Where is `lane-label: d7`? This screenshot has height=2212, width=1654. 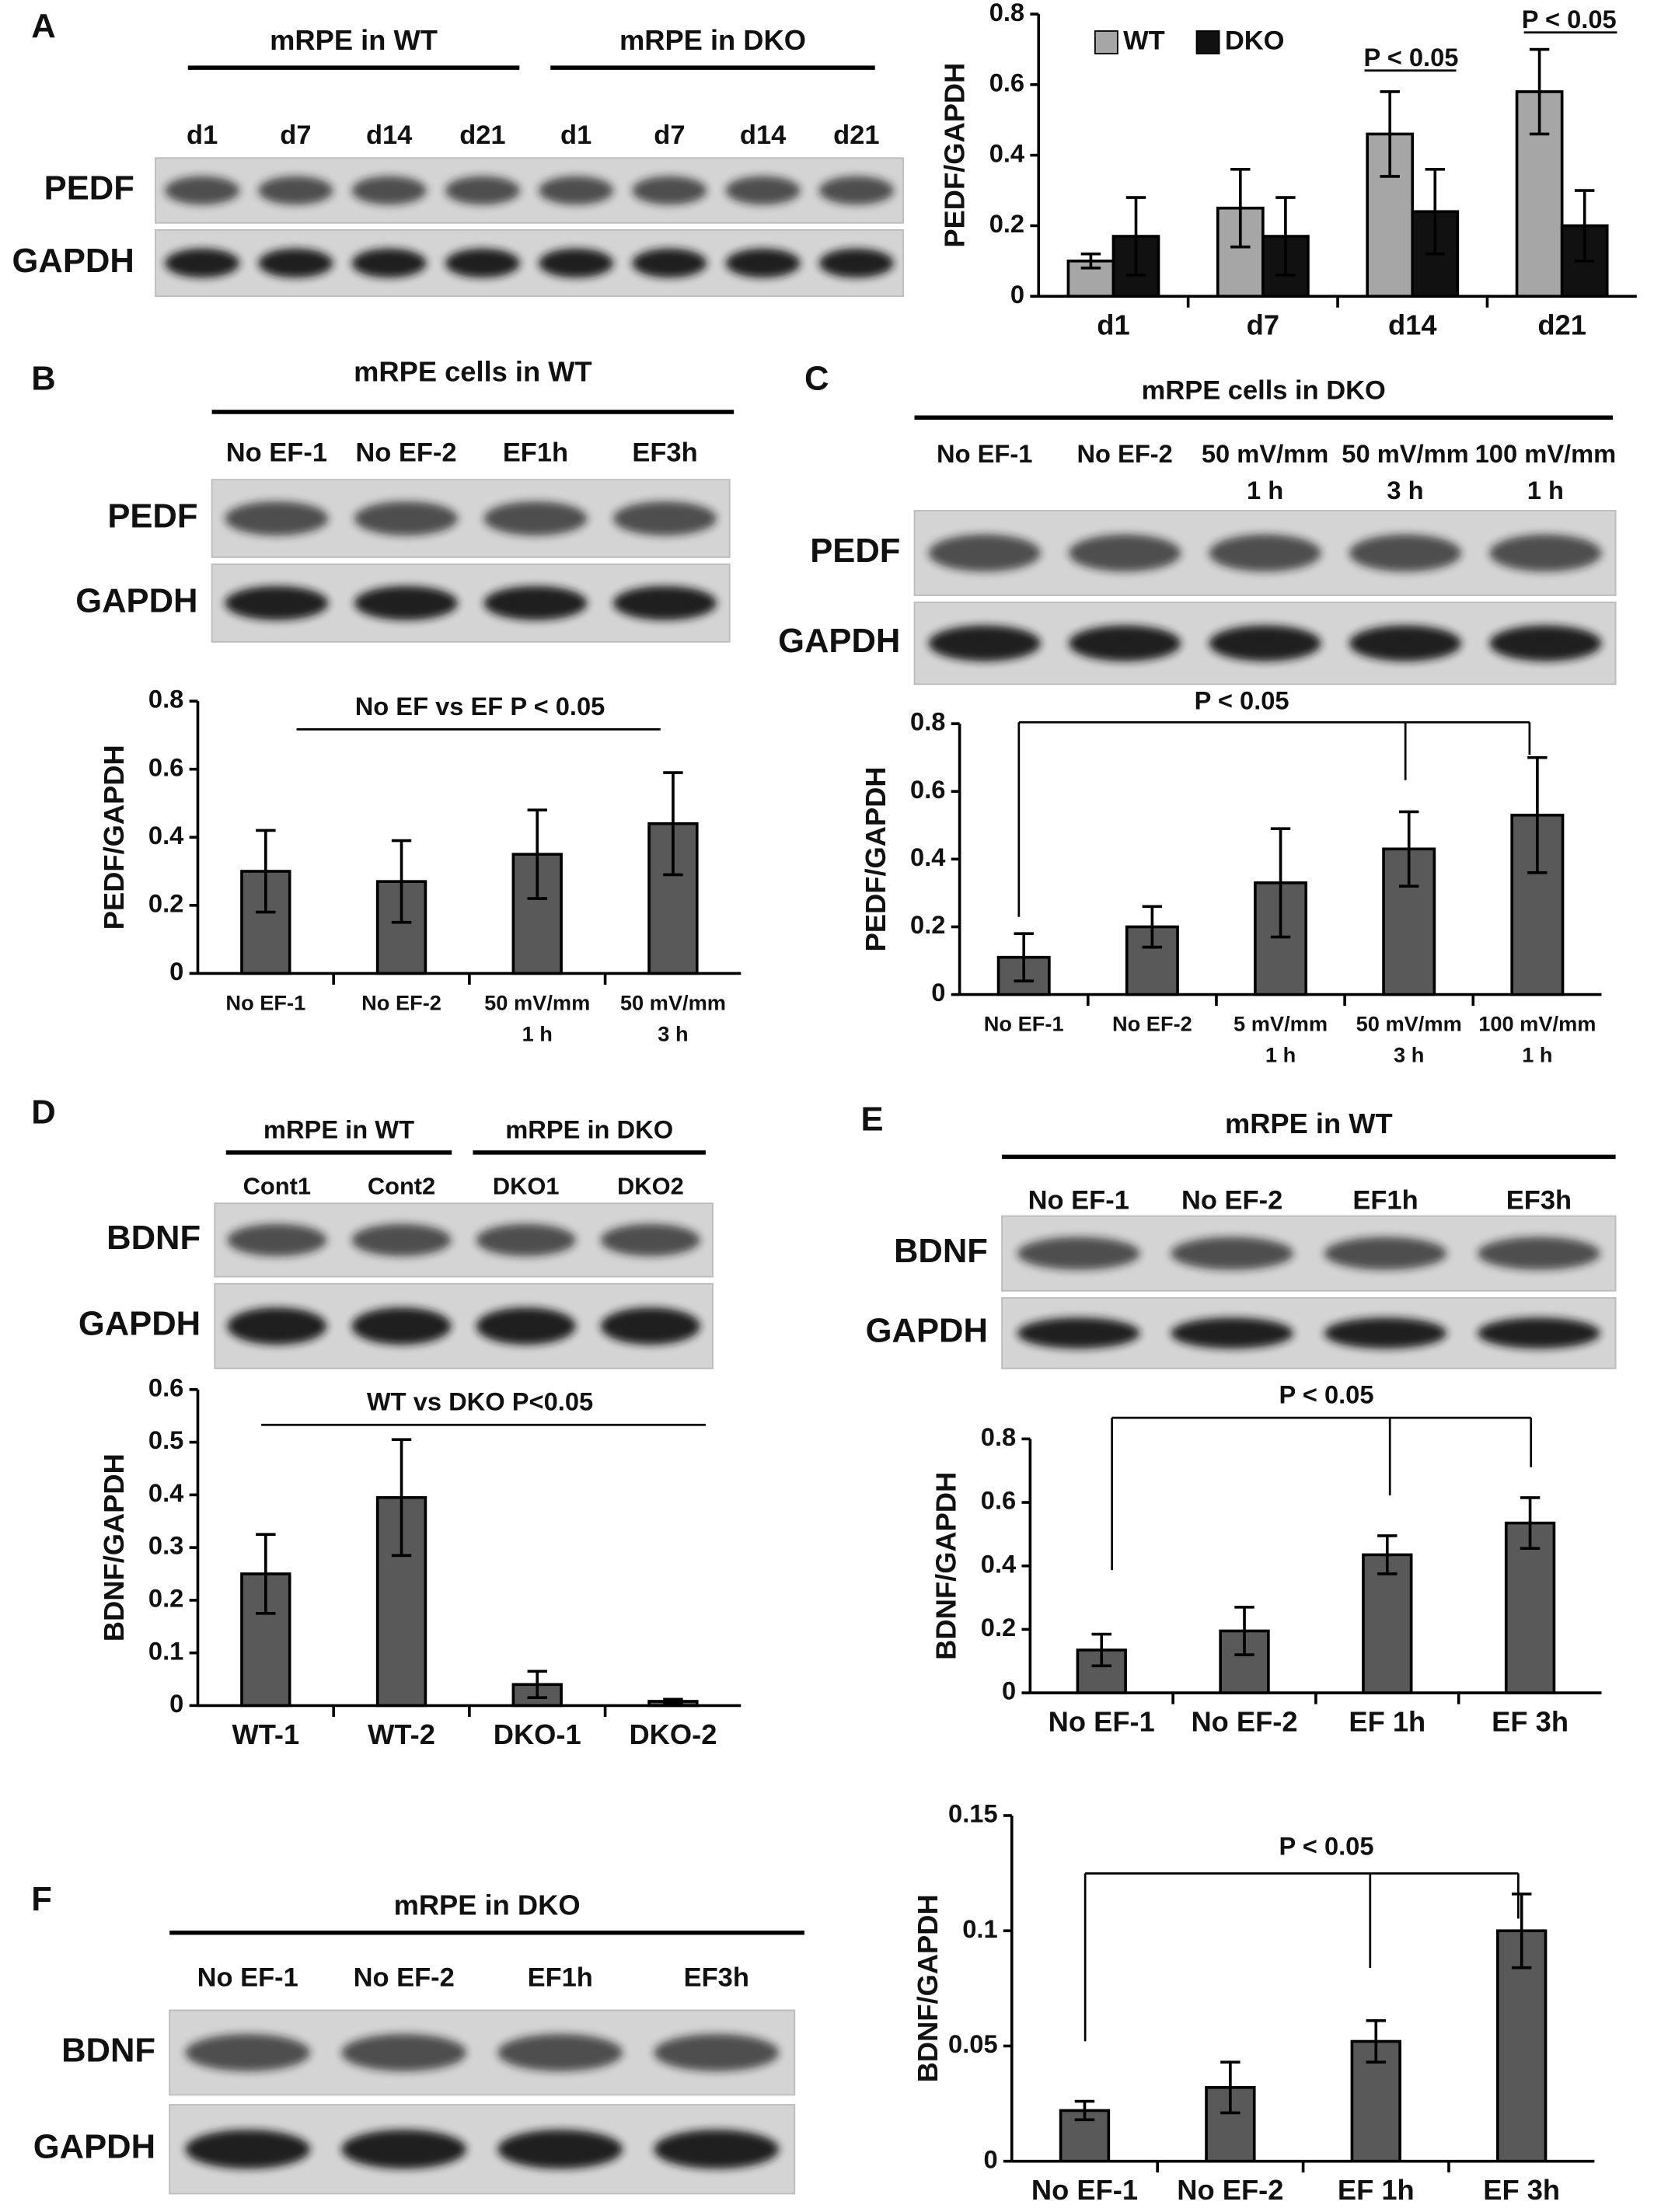
lane-label: d7 is located at coordinates (669, 135).